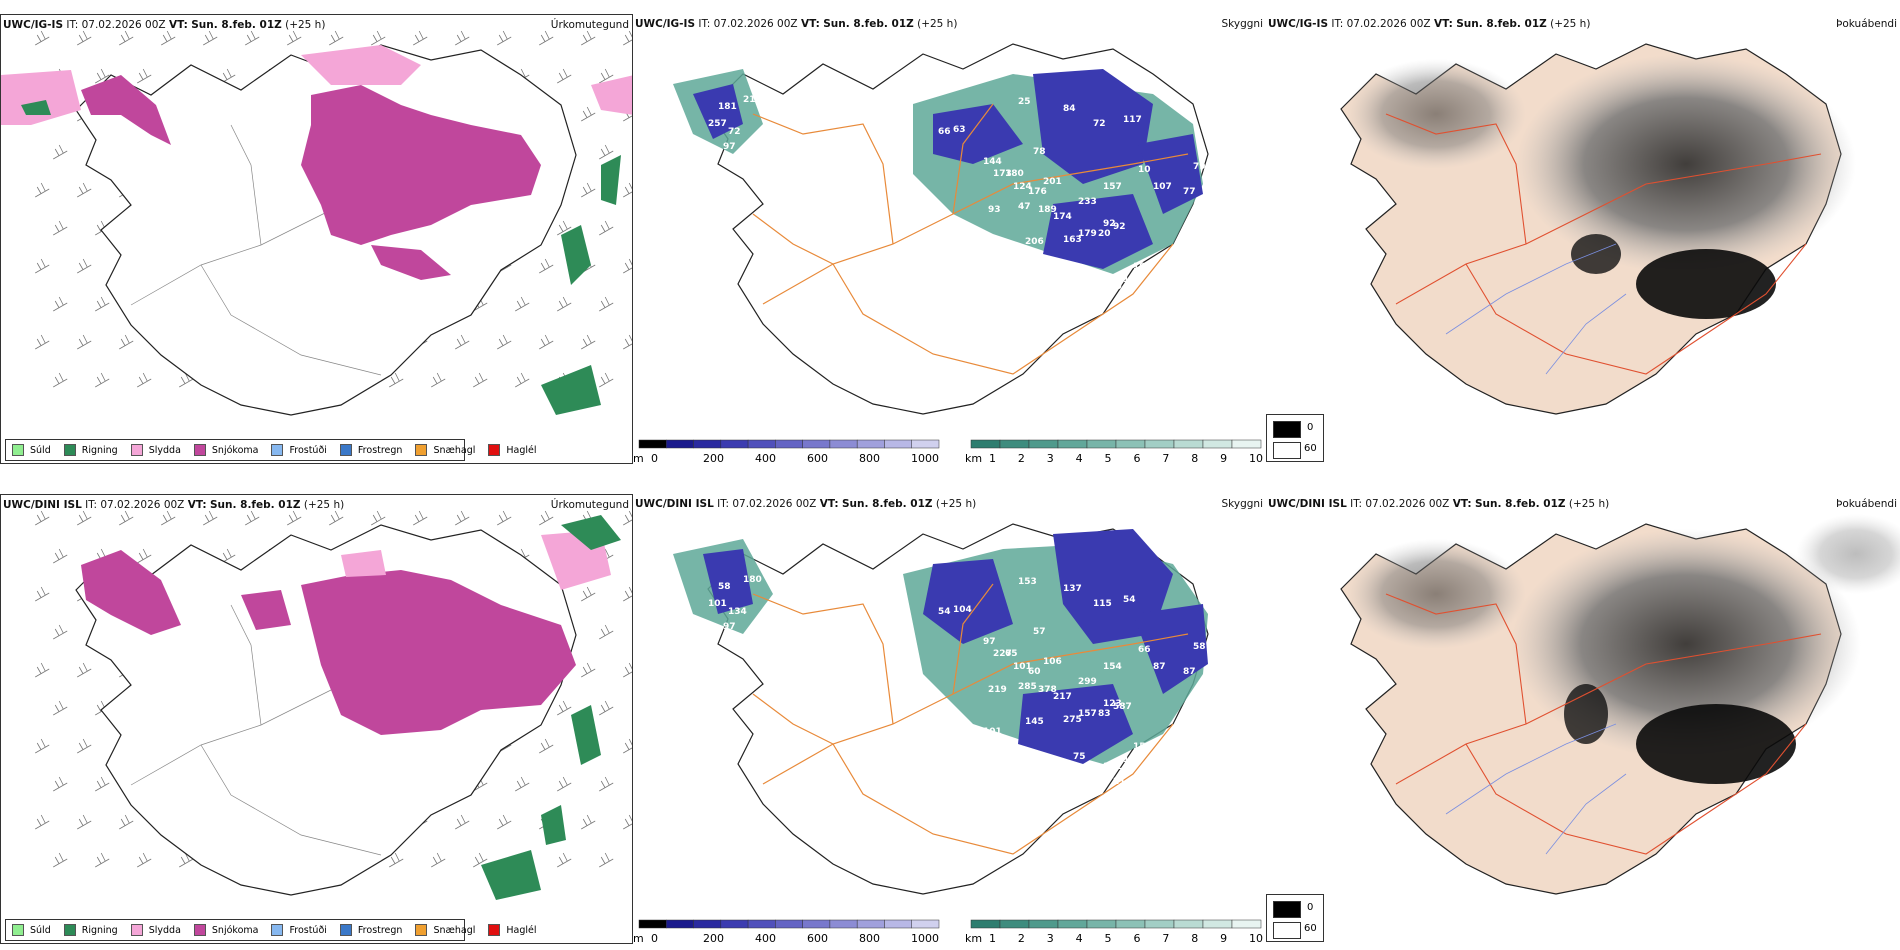 This screenshot has height=950, width=1900. What do you see at coordinates (1223, 458) in the screenshot?
I see `colorbar-tick: 9` at bounding box center [1223, 458].